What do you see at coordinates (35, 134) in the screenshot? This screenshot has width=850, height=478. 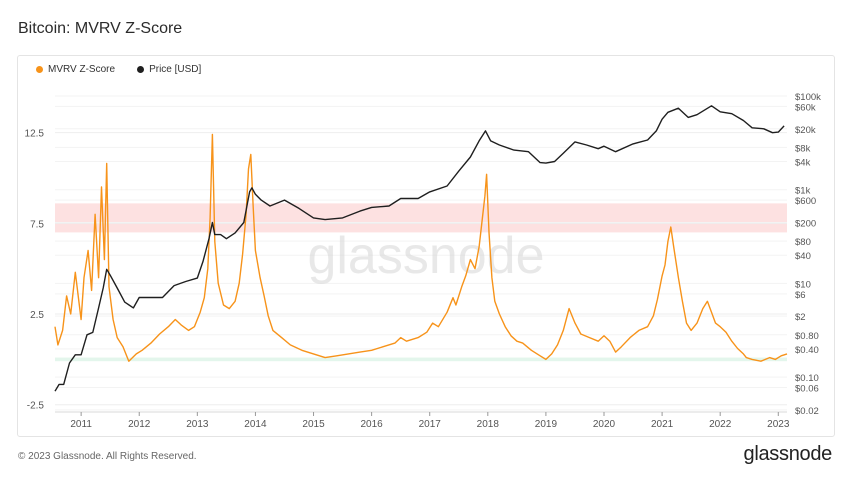 I see `left-tick-label: 12.5` at bounding box center [35, 134].